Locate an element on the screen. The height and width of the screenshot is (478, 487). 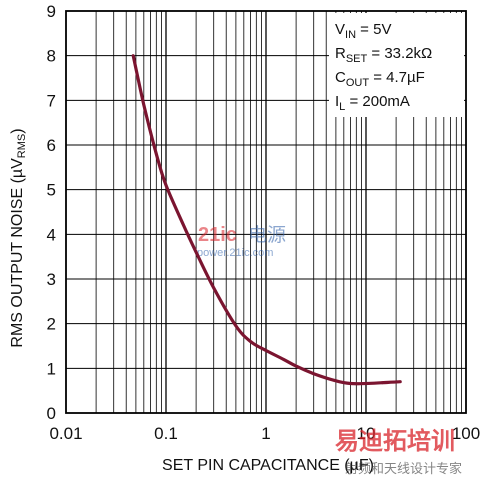
x-tick-label: 0.01 is located at coordinates (65, 433).